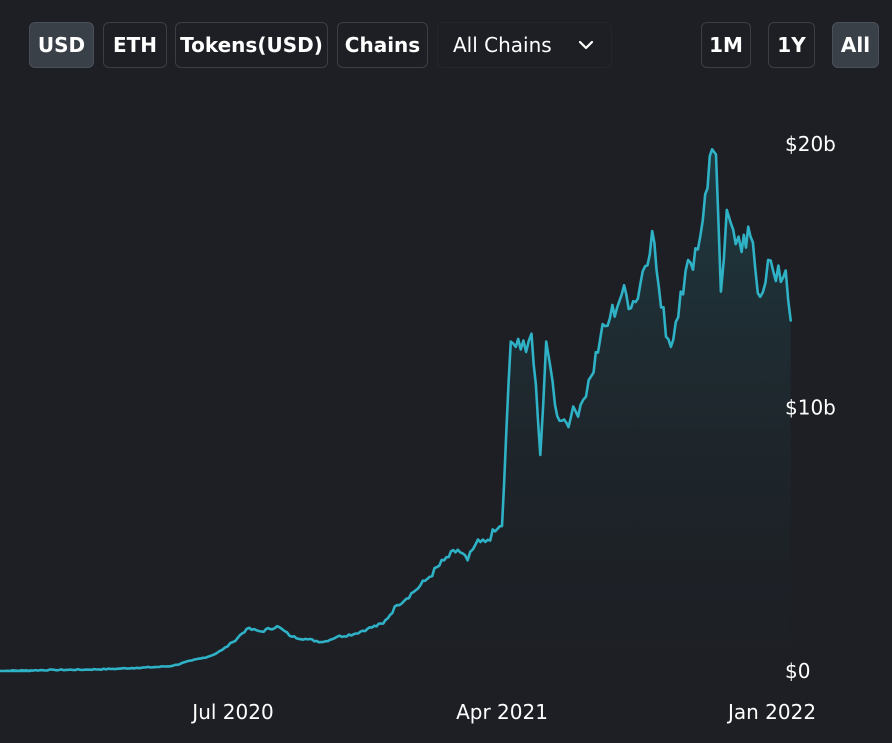  I want to click on x-tick-label: Jul 2020, so click(231, 712).